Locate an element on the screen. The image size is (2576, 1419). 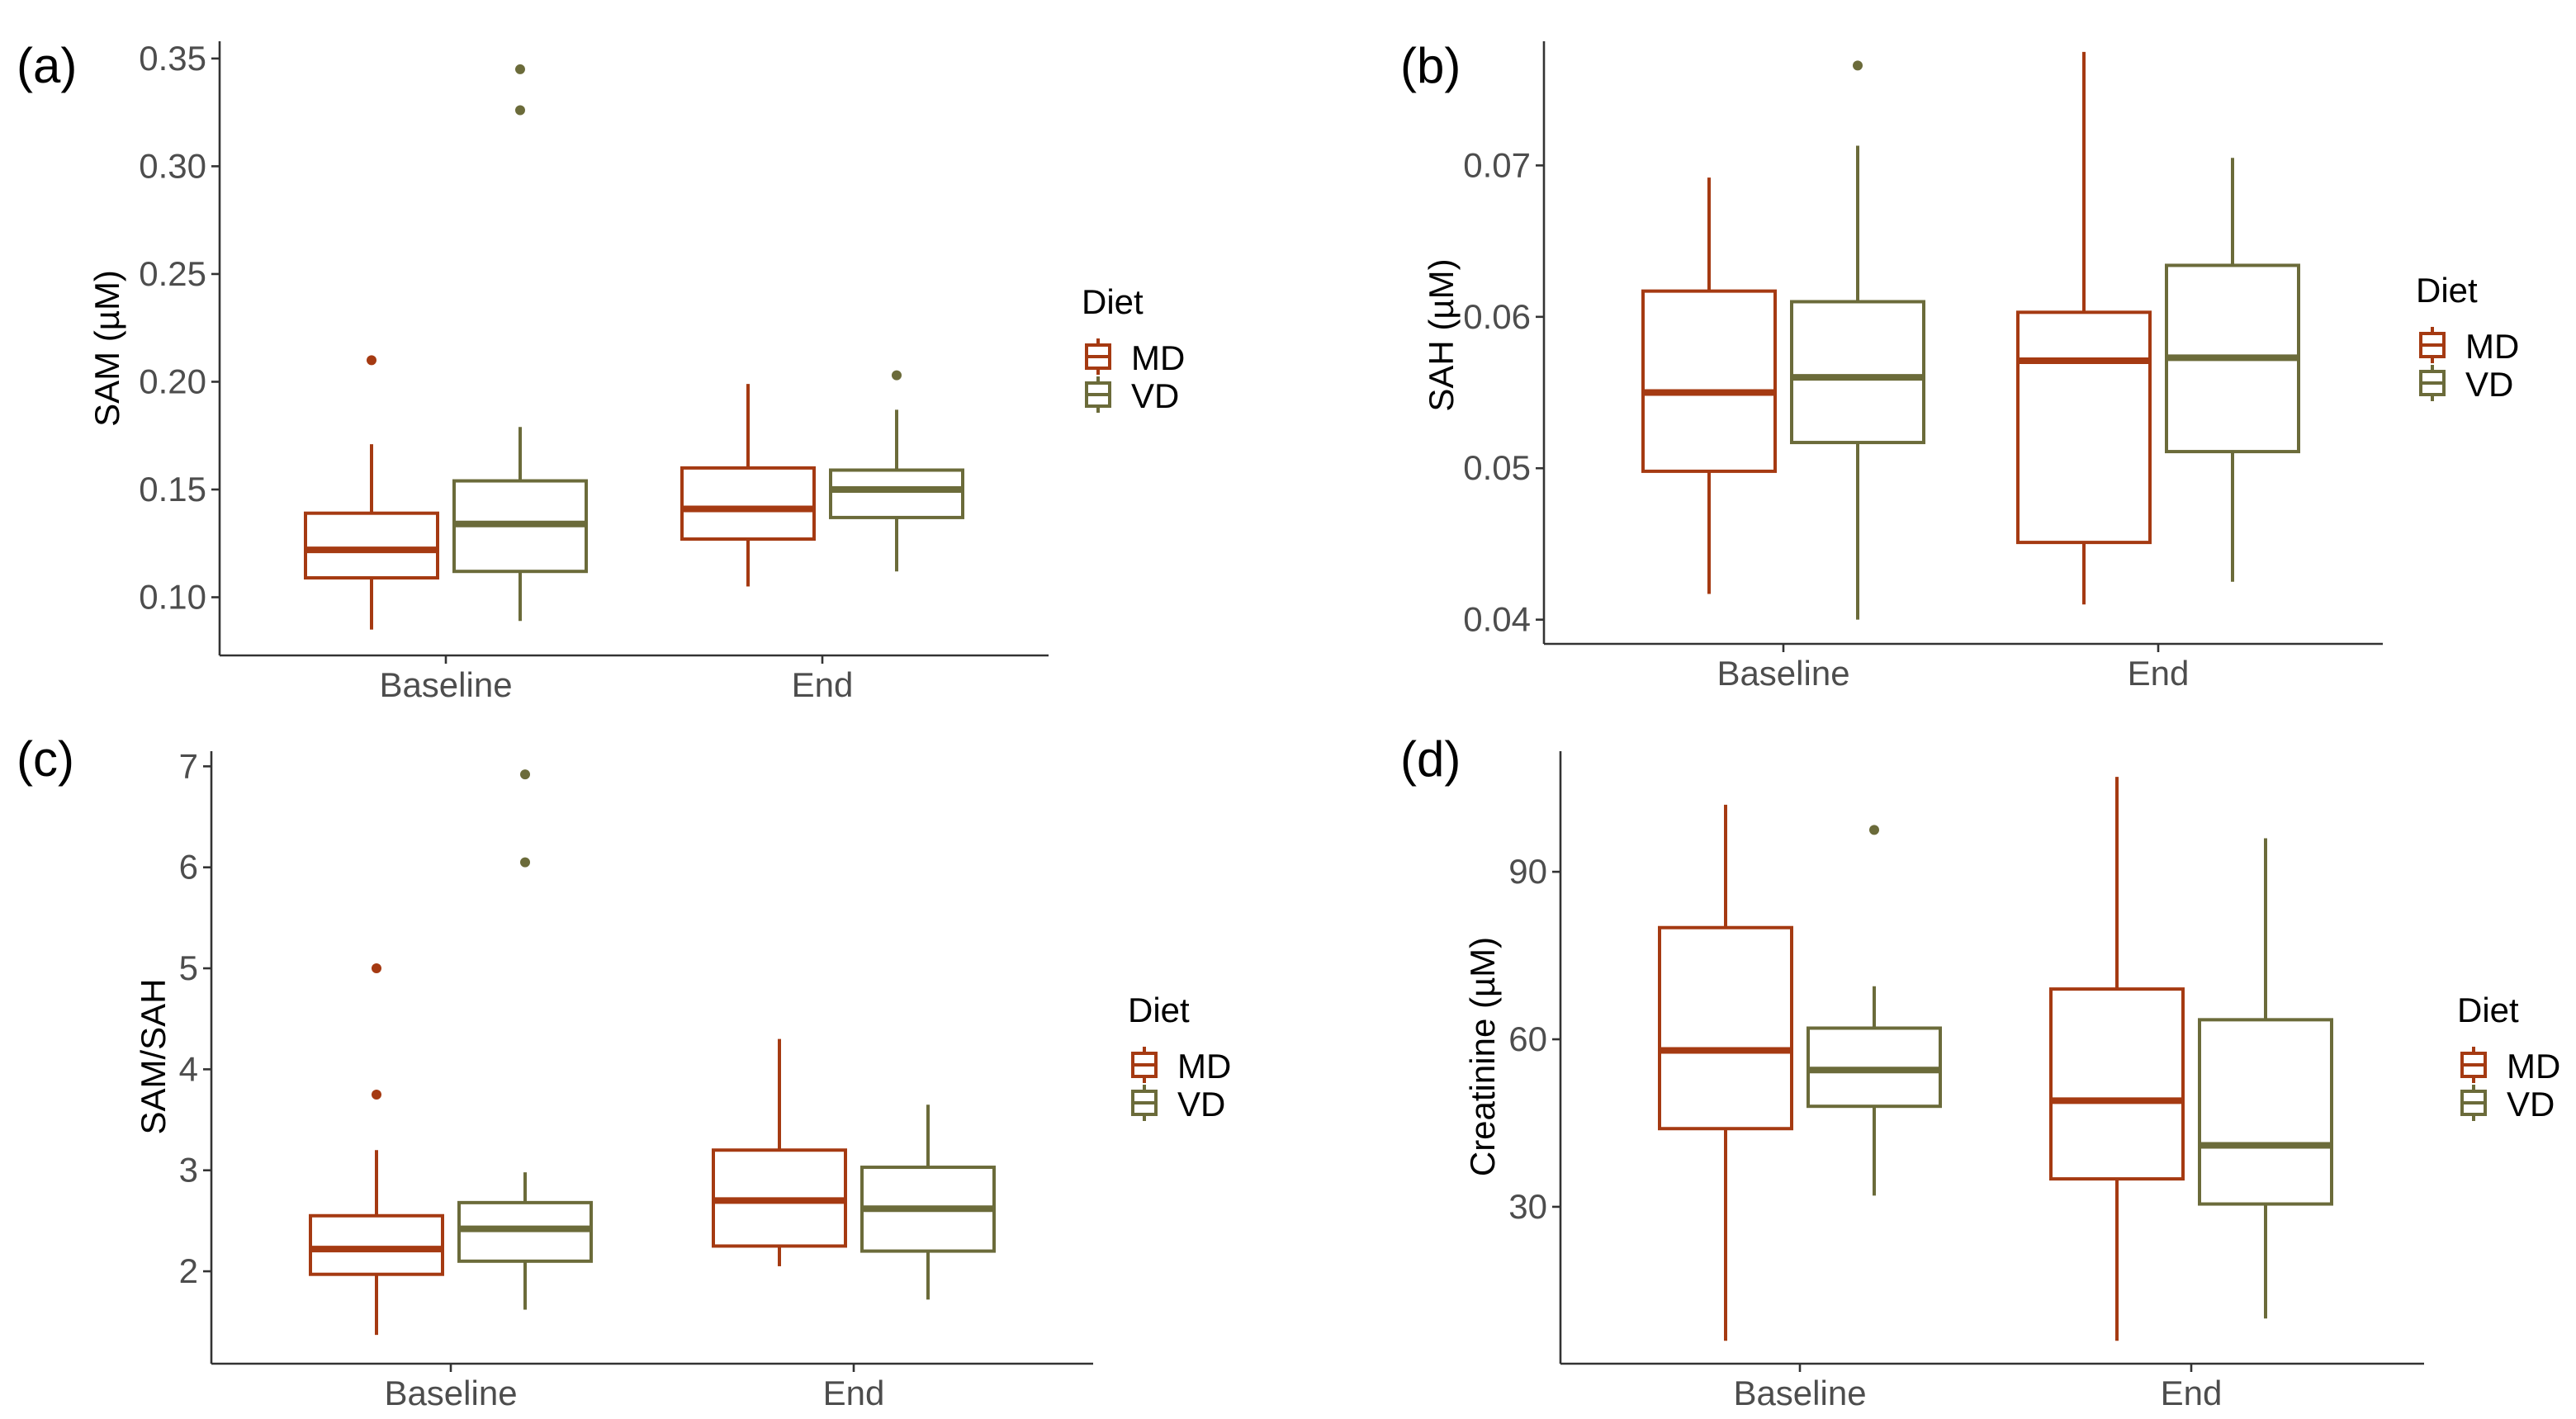
y-tick-label: 0.06 is located at coordinates (1497, 316).